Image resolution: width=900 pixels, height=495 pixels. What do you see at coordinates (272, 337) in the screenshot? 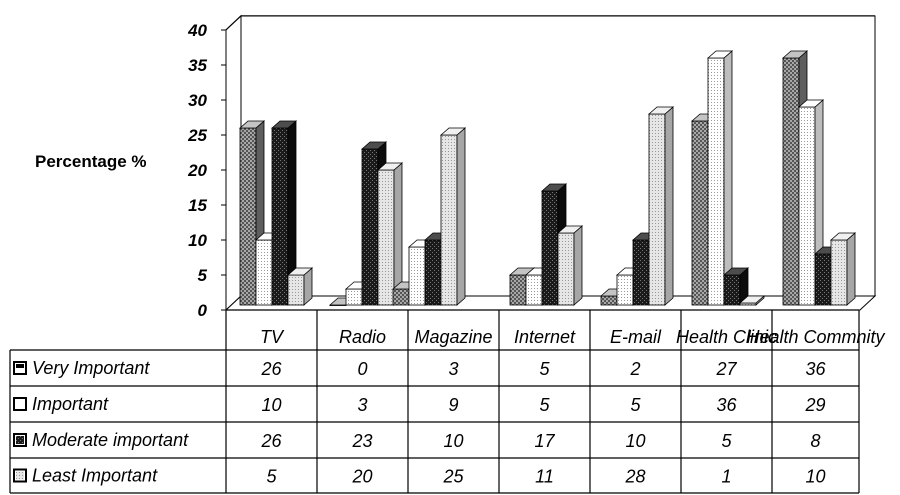
I see `category-label: TV` at bounding box center [272, 337].